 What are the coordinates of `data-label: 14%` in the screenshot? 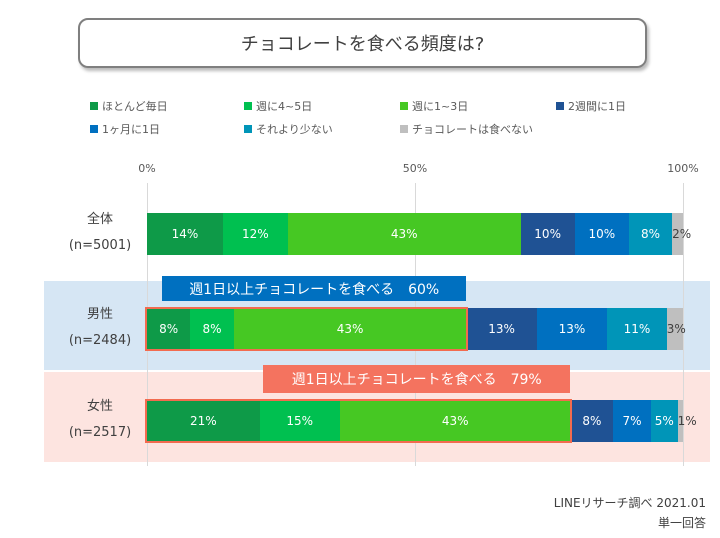 It's located at (185, 234).